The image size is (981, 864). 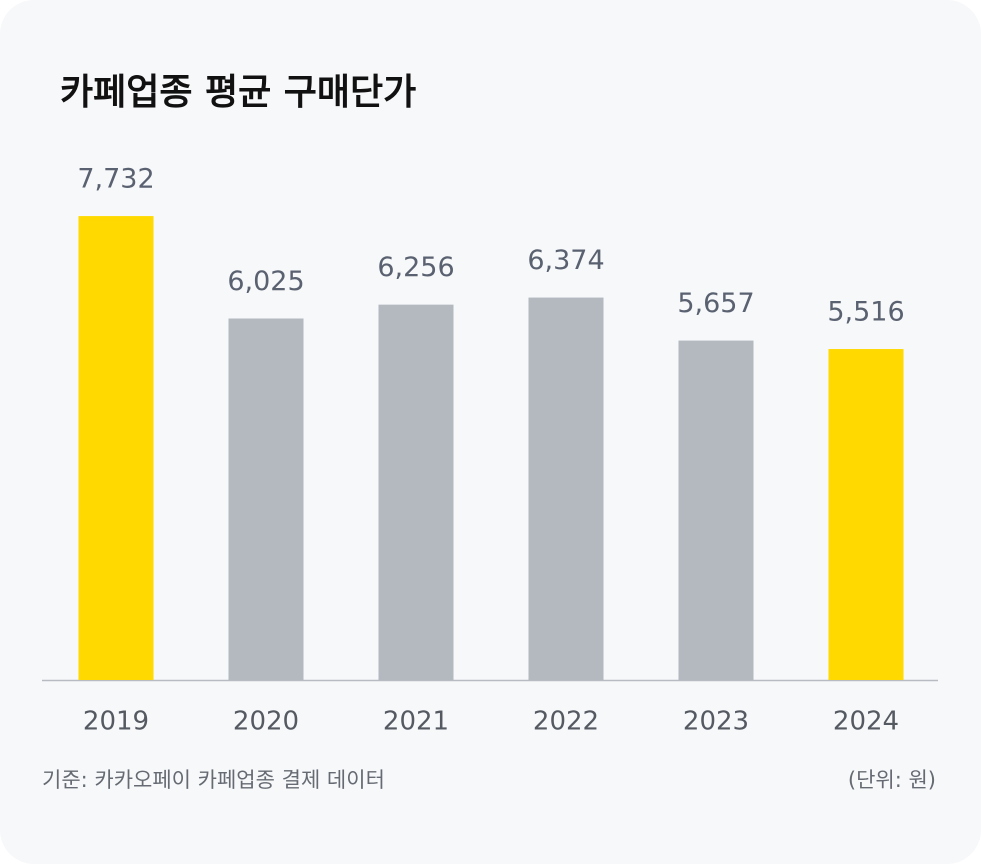 I want to click on value-label: 6,374, so click(x=565, y=260).